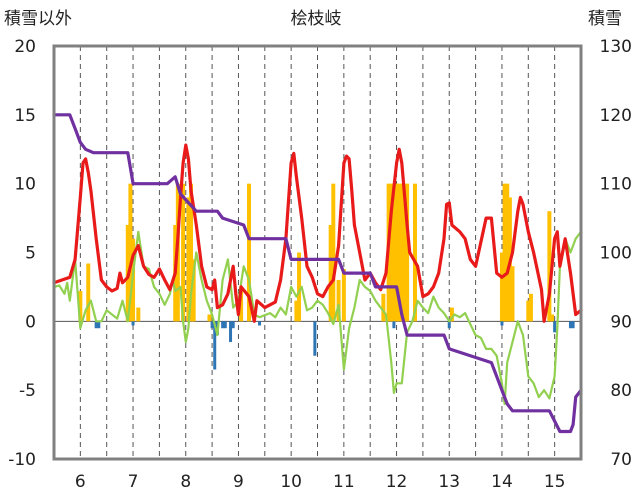 This screenshot has width=636, height=501. Describe the element at coordinates (27, 391) in the screenshot. I see `left-tick-label: -5` at that location.